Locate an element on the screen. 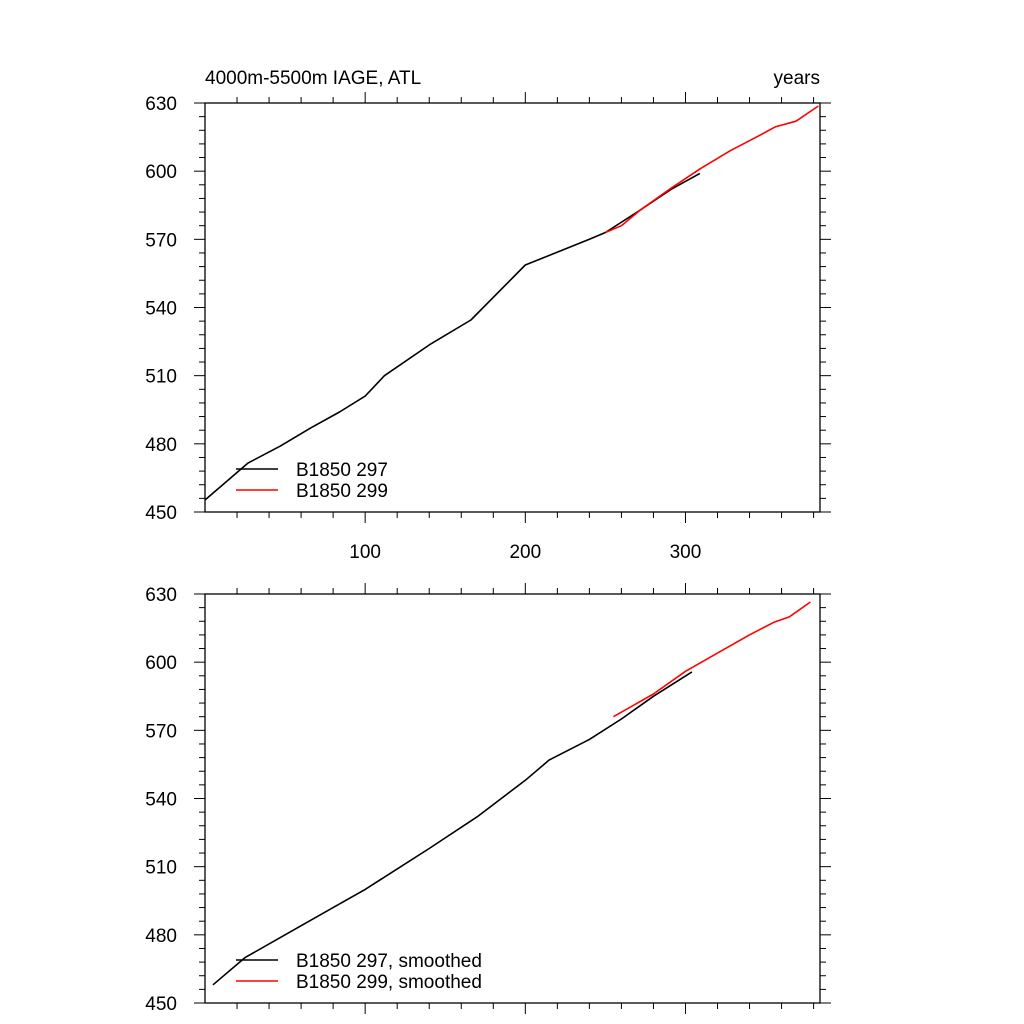 Image resolution: width=1024 pixels, height=1024 pixels. x-tick-label: 300 is located at coordinates (686, 552).